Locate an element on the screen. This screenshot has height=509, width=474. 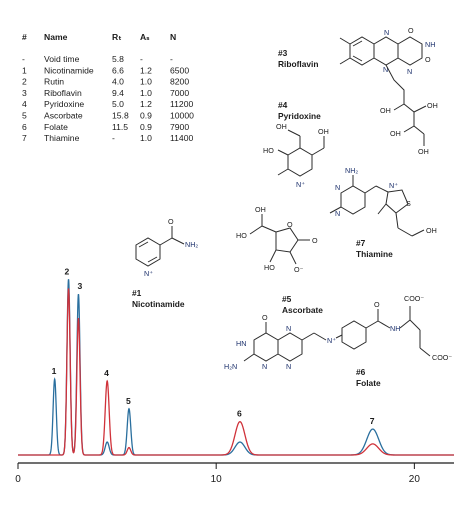
table-header-name: Name is located at coordinates (56, 37).